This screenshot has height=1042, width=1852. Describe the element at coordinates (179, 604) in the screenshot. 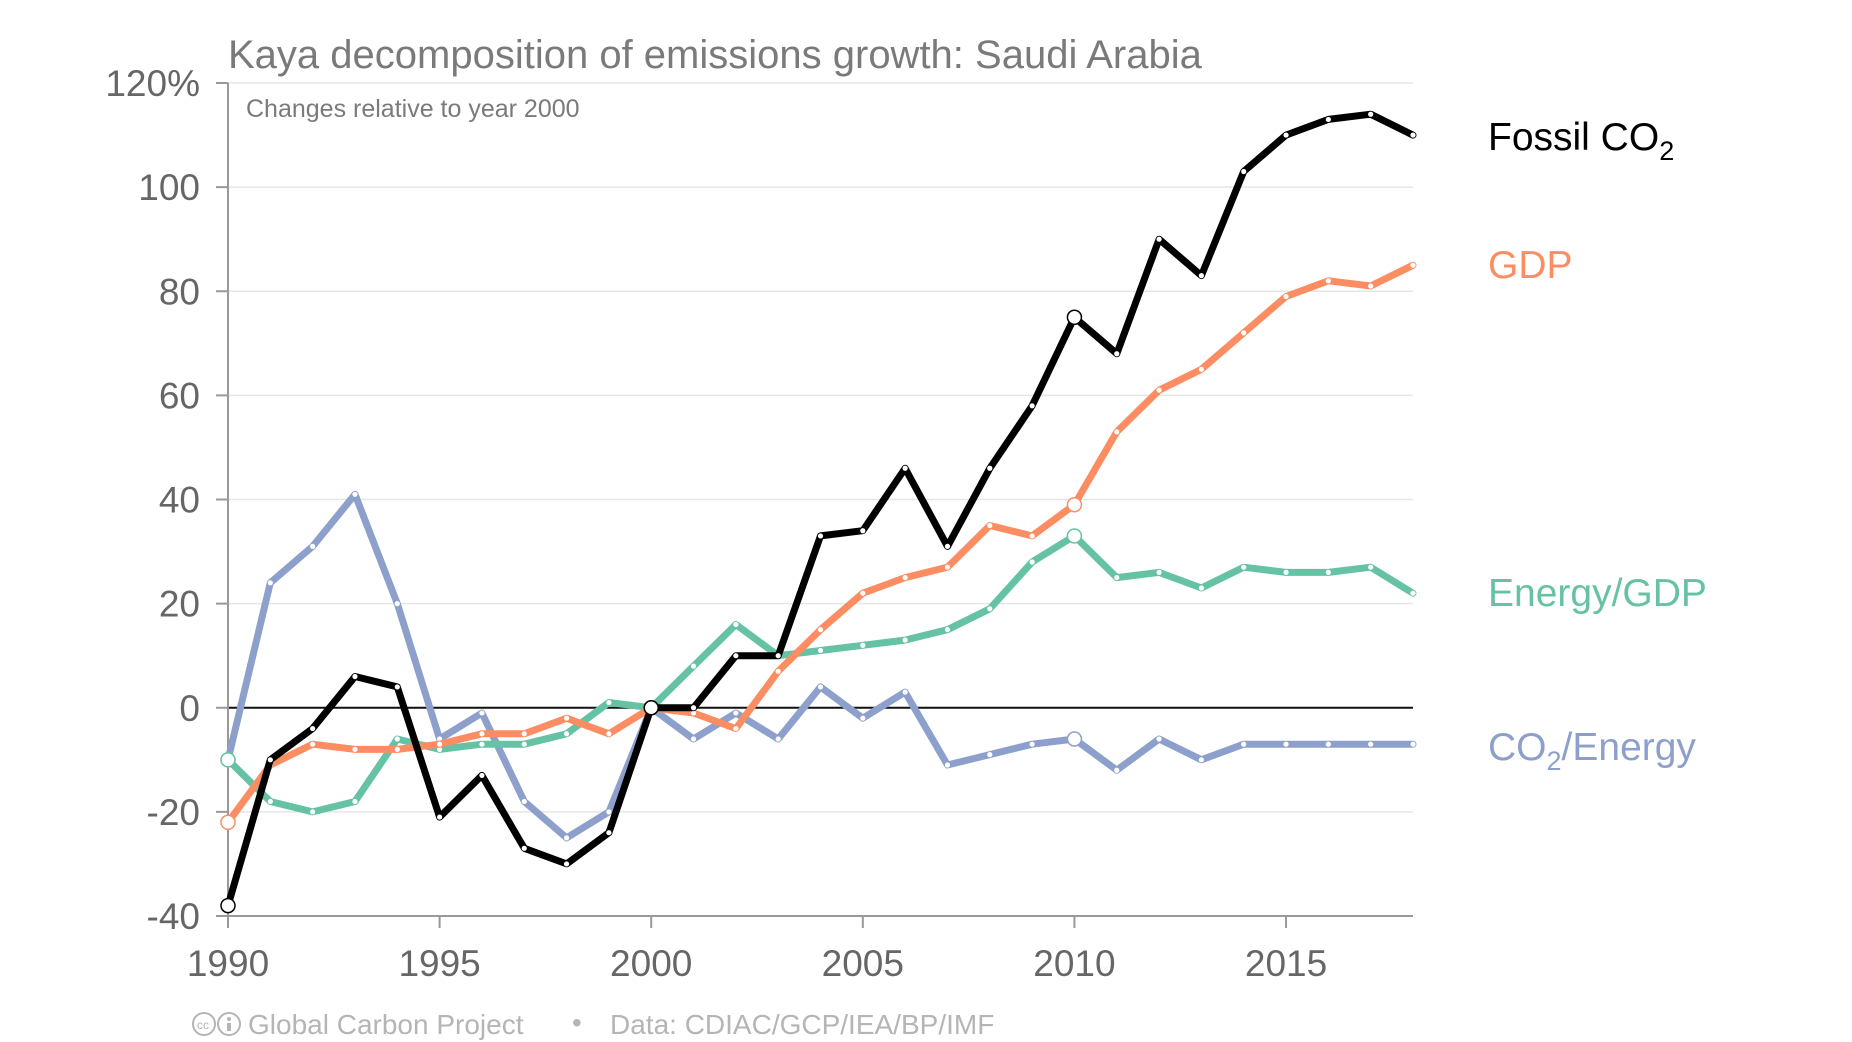

I see `y-tick-label: 20` at that location.